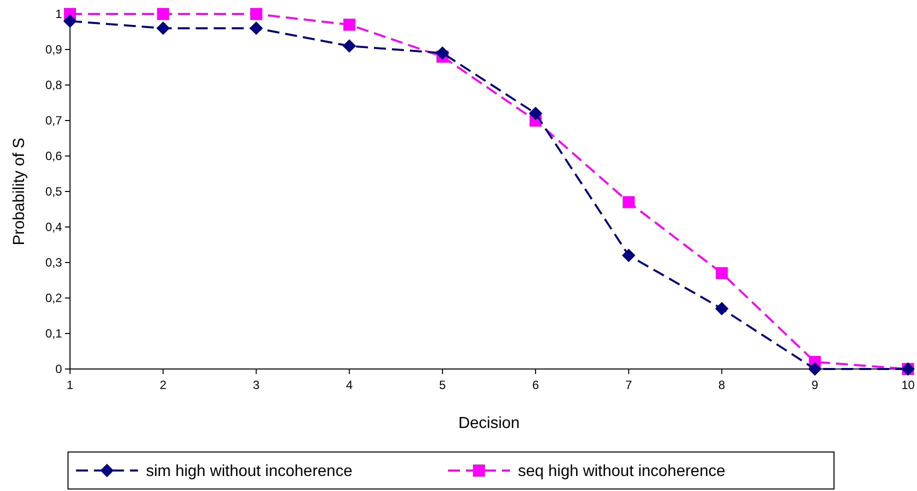 Image resolution: width=917 pixels, height=491 pixels. Describe the element at coordinates (19, 192) in the screenshot. I see `y-axis-title: Probability of S` at that location.